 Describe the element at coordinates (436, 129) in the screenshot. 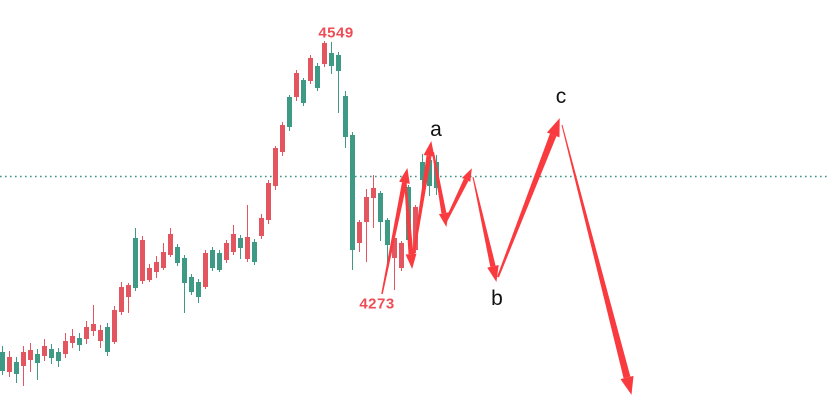

I see `wave-label-a: a` at that location.